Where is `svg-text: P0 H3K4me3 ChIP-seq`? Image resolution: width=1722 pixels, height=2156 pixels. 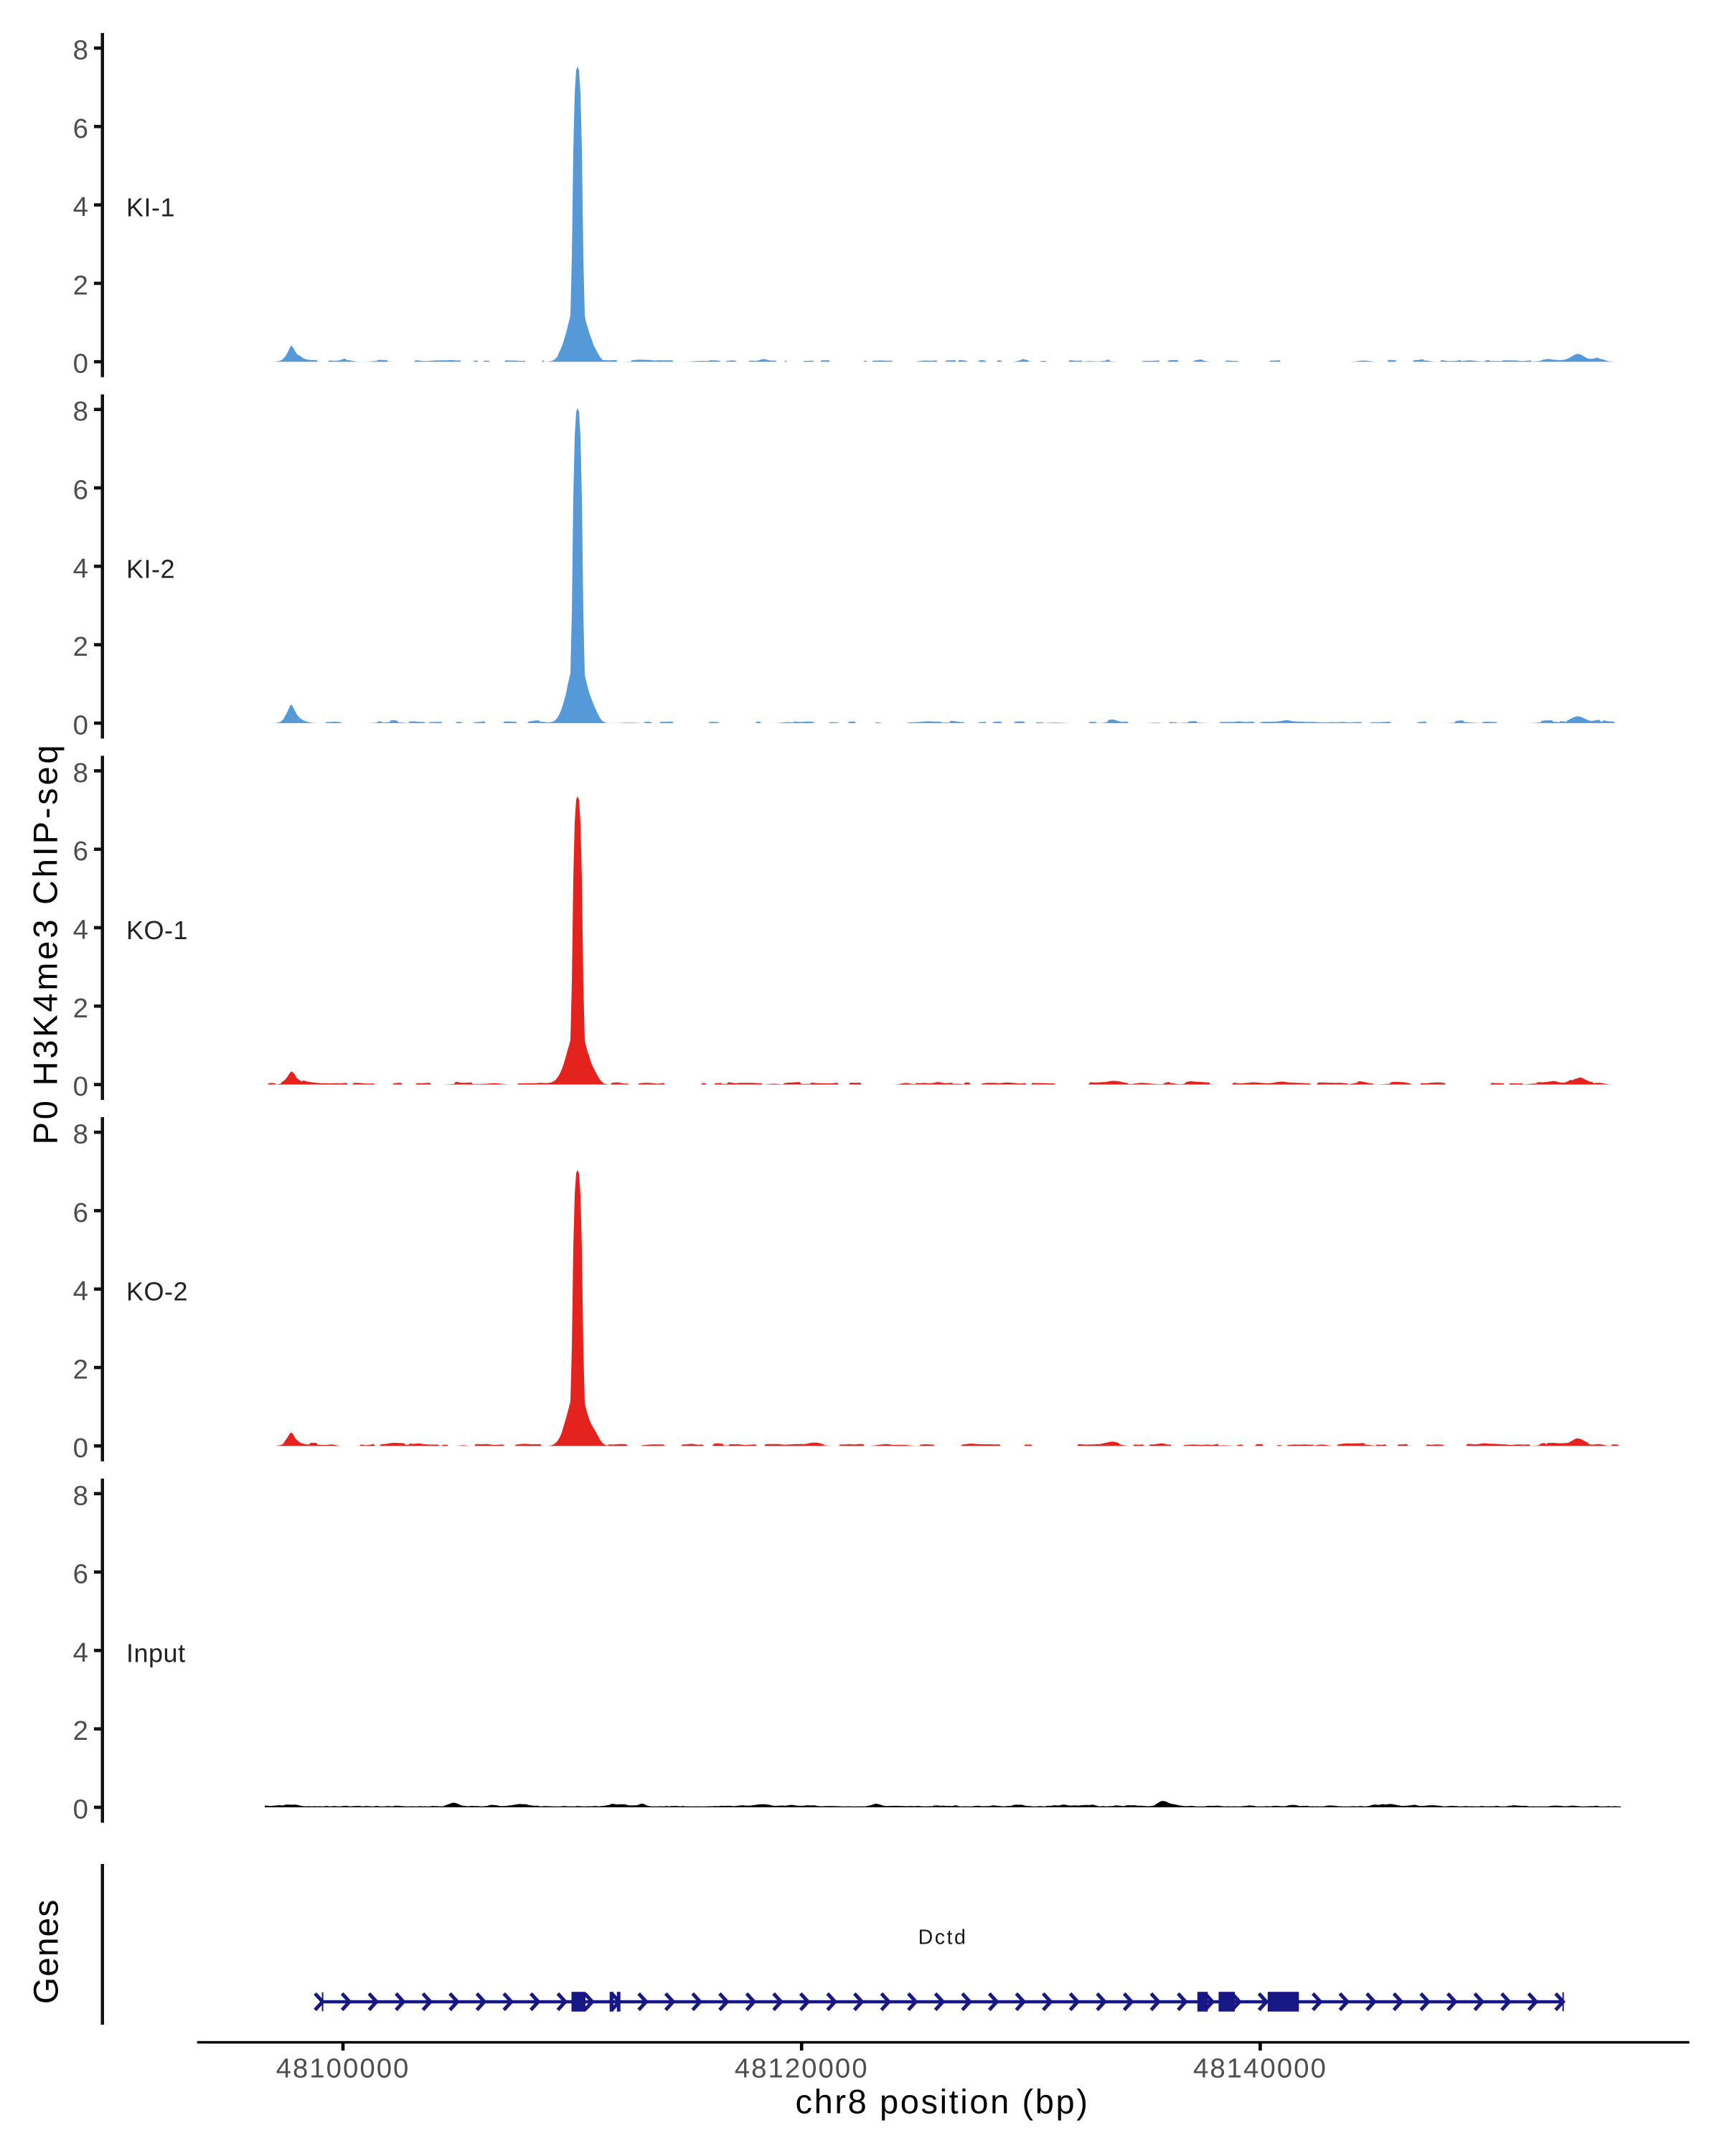
svg-text: P0 H3K4me3 ChIP-seq is located at coordinates (46, 944).